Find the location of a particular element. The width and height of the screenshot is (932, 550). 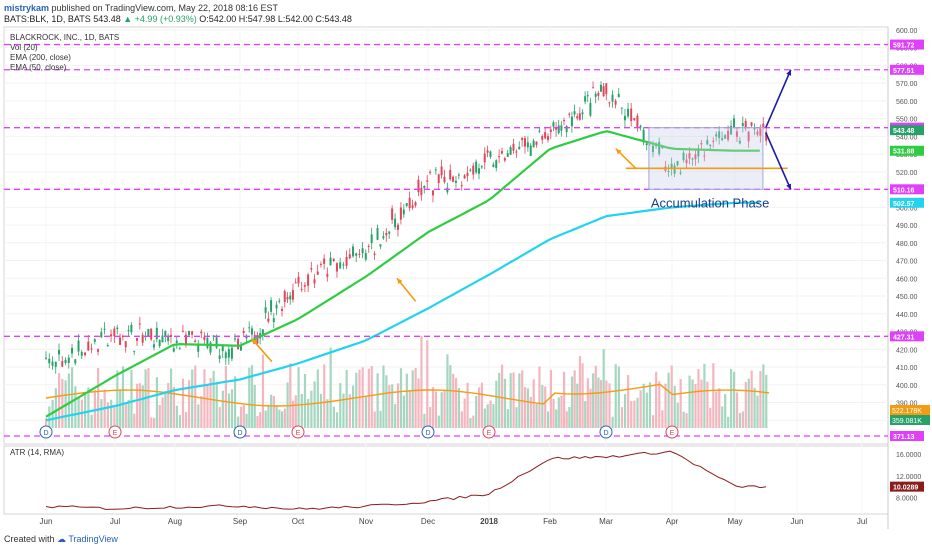

event-label: D is located at coordinates (605, 433).